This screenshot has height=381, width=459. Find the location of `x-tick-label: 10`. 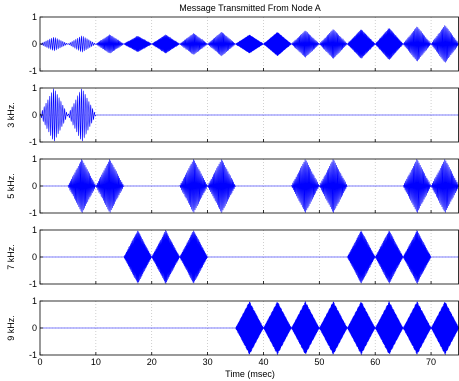

x-tick-label: 10 is located at coordinates (96, 362).